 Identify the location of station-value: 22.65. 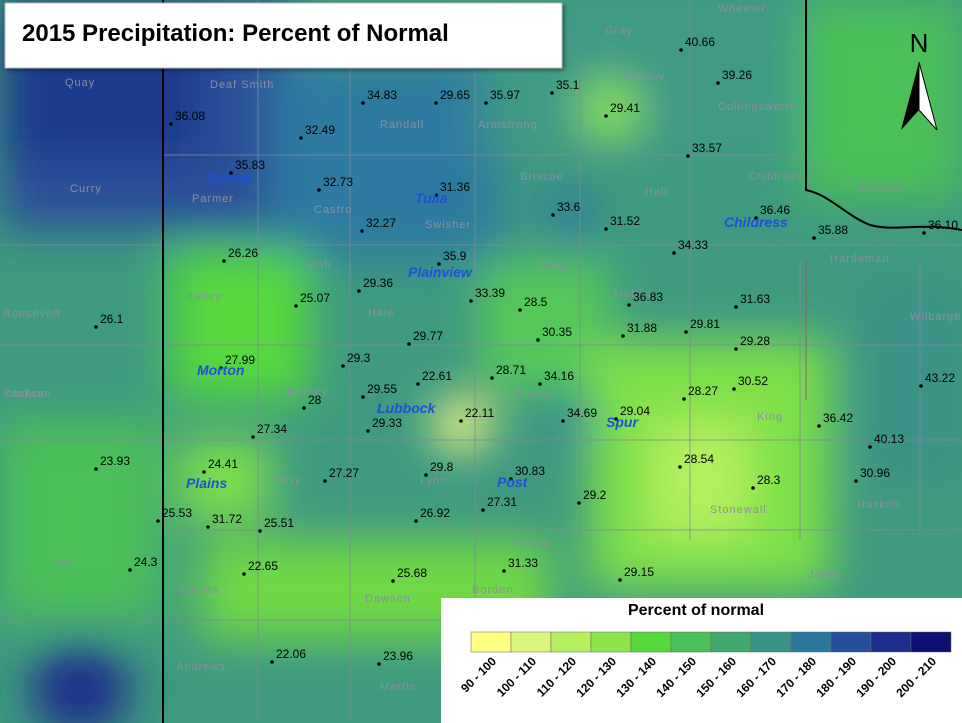
(263, 566).